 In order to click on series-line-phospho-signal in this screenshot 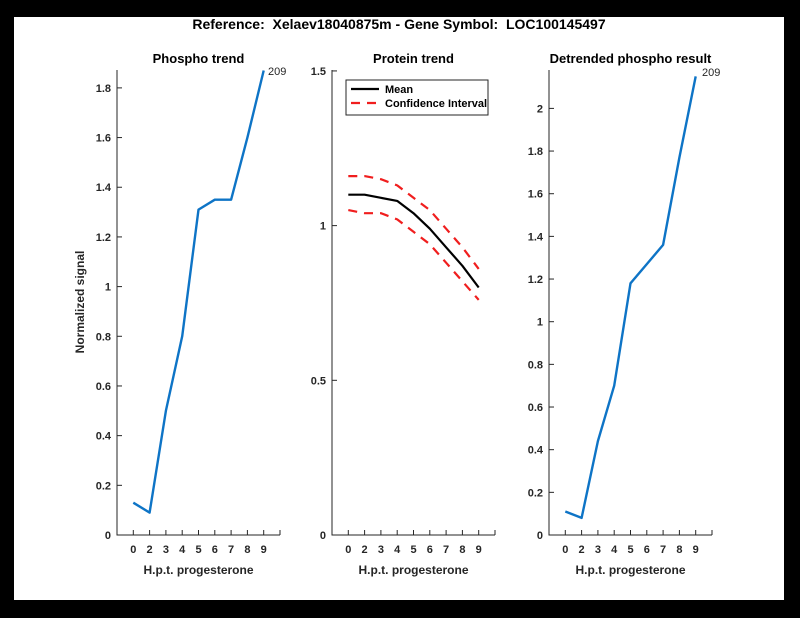, I will do `click(198, 292)`.